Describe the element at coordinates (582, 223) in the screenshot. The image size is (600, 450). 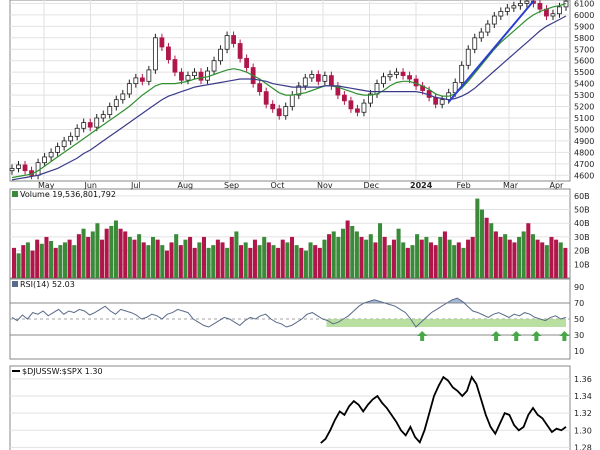
I see `volume-tick-label: 40B` at that location.